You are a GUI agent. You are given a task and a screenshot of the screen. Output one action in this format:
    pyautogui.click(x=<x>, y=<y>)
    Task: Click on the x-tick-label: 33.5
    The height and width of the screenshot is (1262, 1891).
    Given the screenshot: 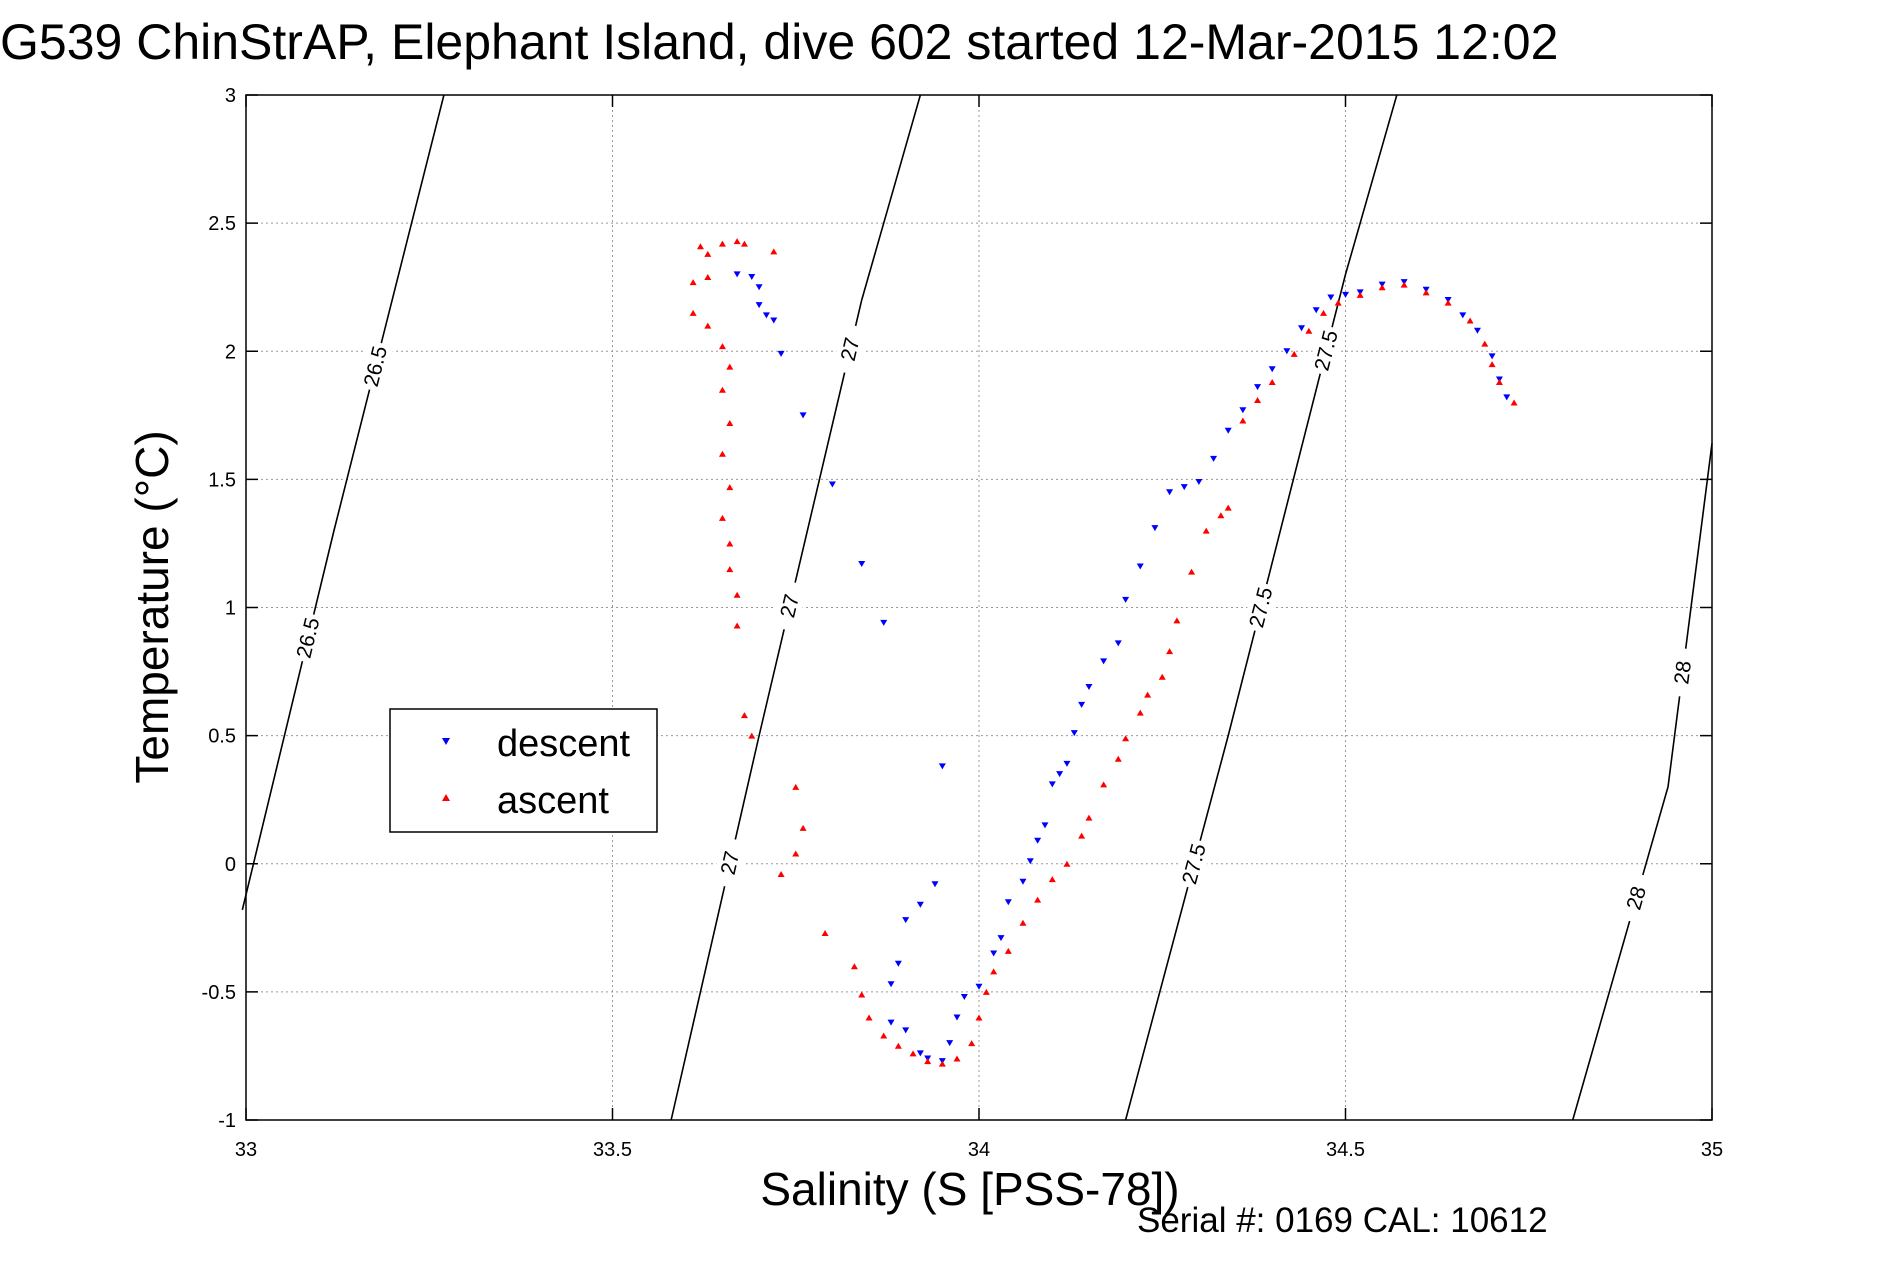 What is the action you would take?
    pyautogui.click(x=612, y=1150)
    